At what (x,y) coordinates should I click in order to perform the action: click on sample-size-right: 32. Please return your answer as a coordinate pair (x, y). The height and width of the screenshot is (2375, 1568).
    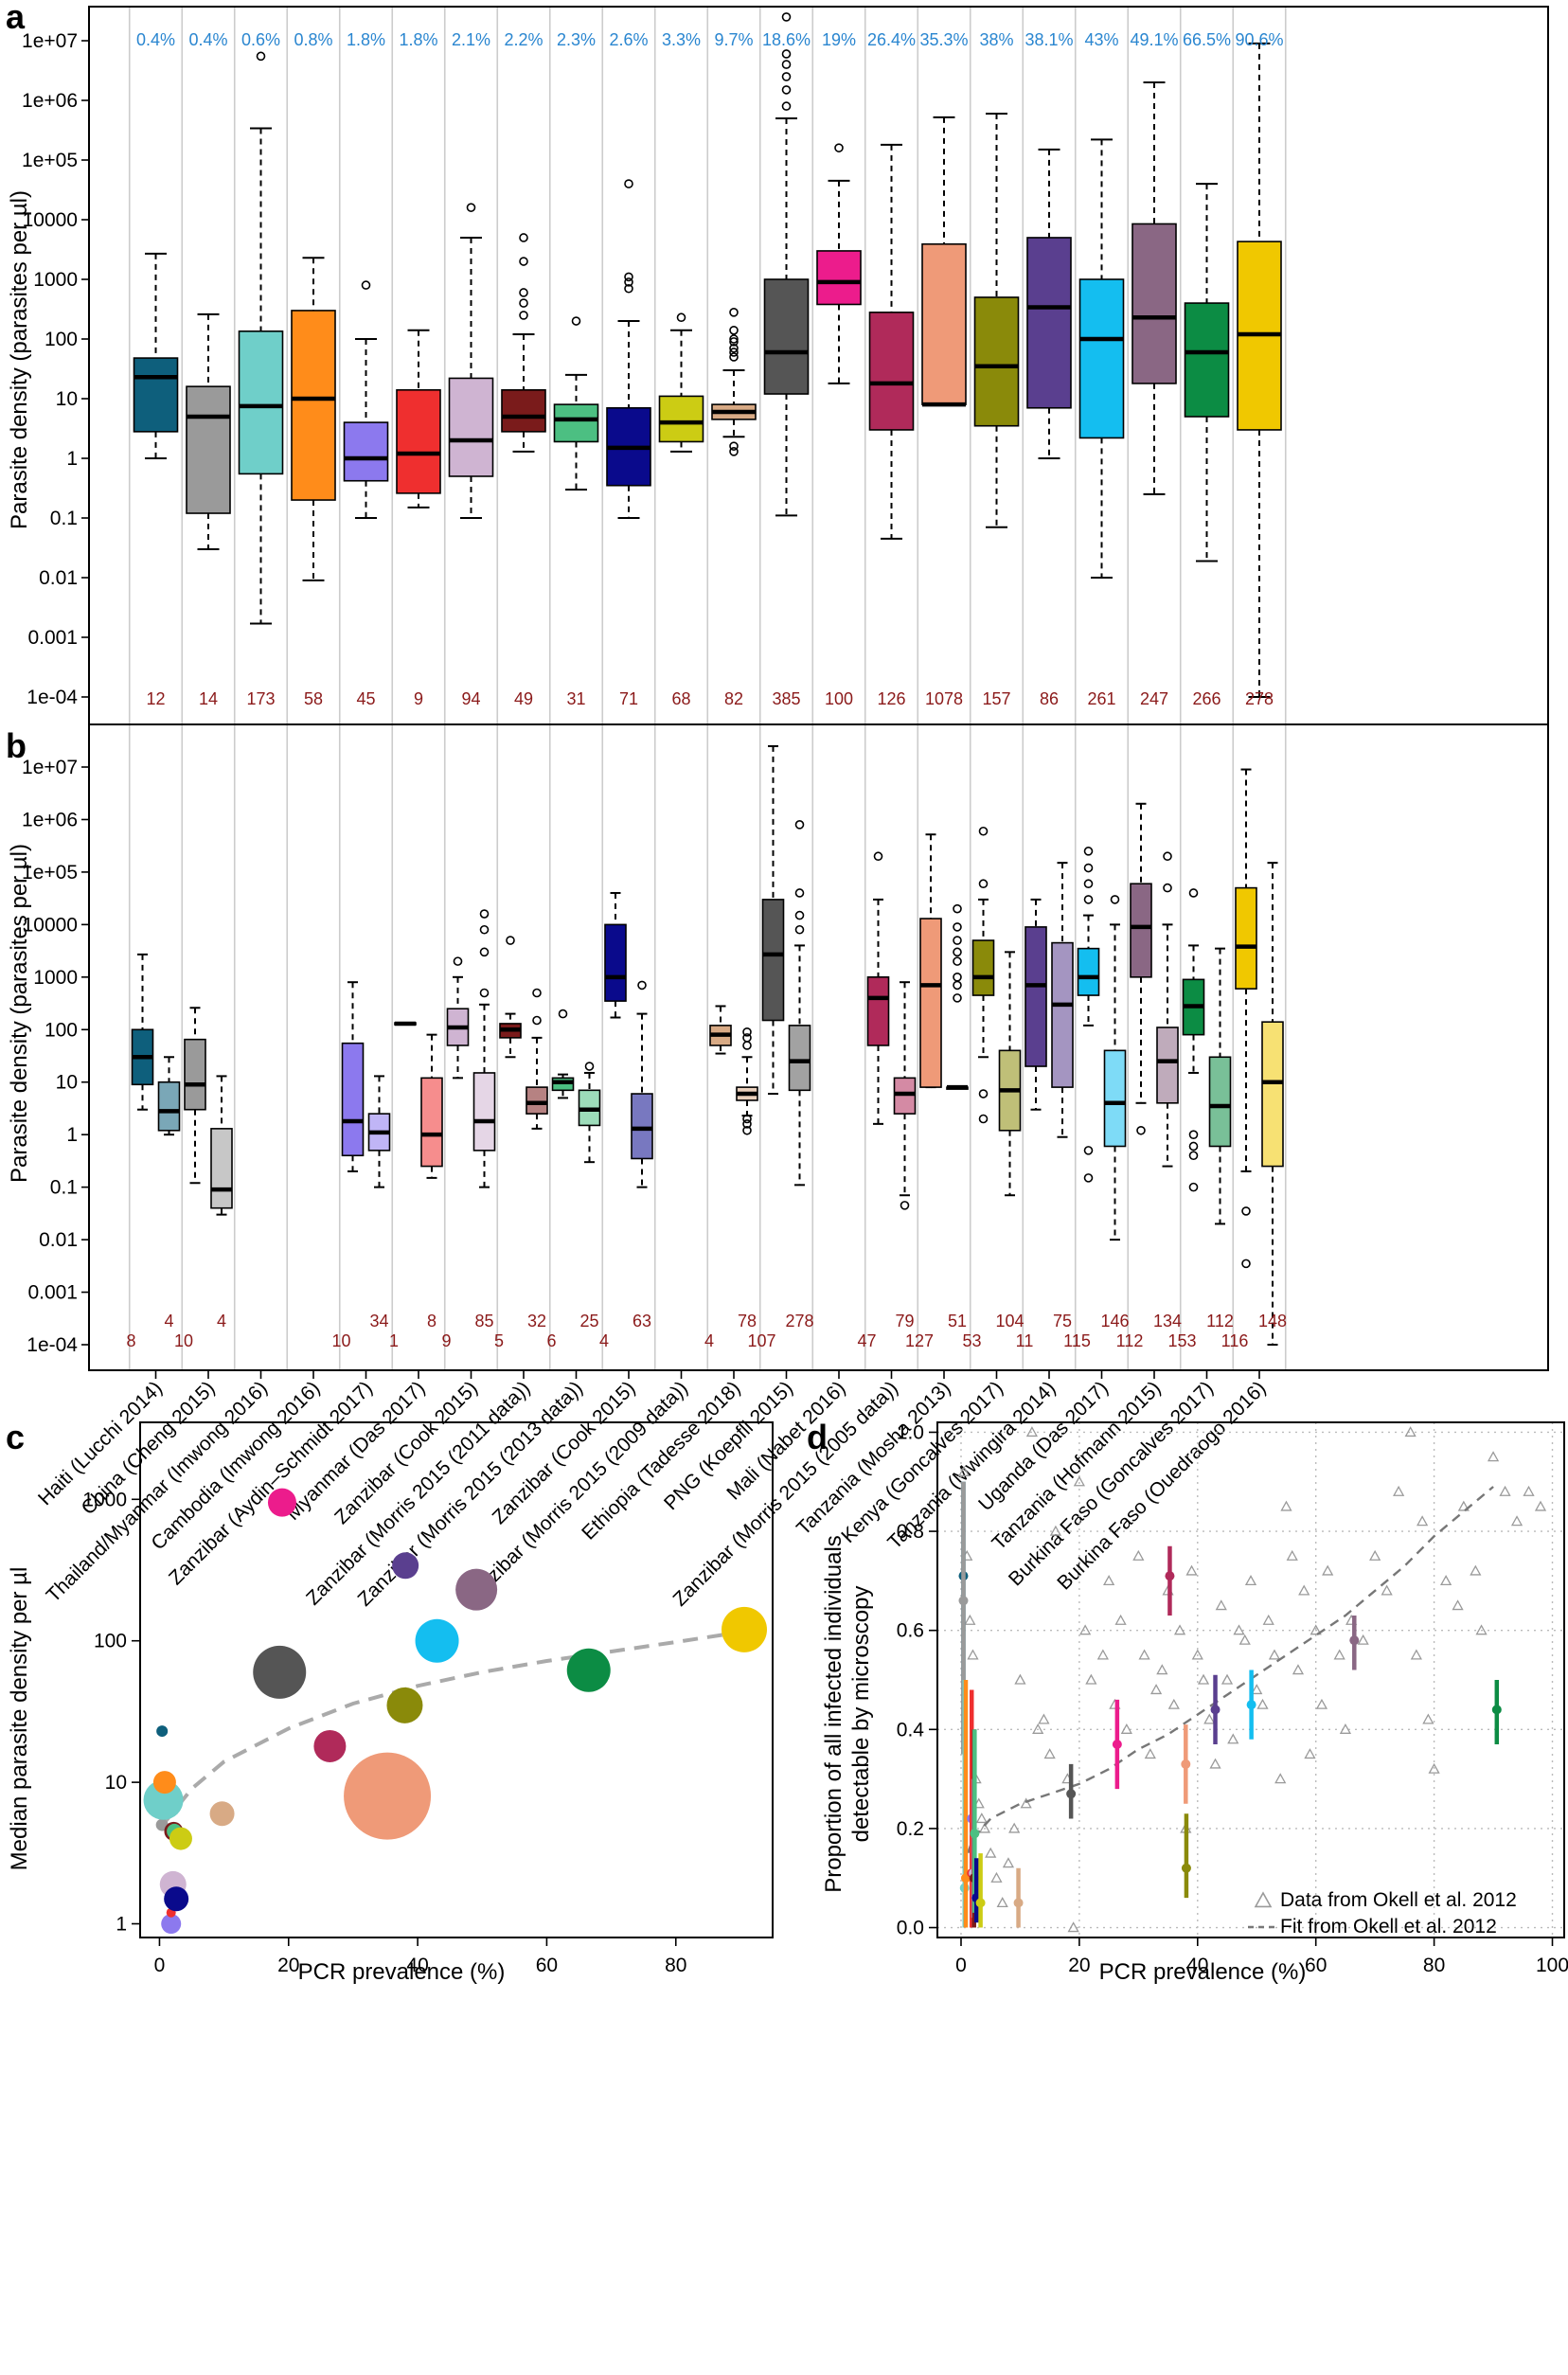
    Looking at the image, I should click on (536, 1321).